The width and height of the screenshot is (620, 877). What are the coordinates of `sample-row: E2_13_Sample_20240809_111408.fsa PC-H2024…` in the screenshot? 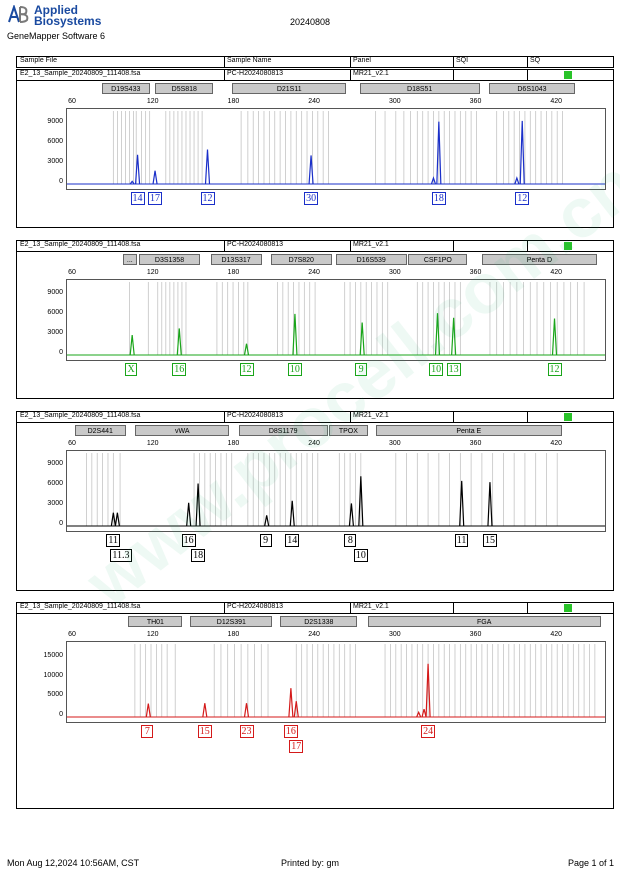 It's located at (315, 608).